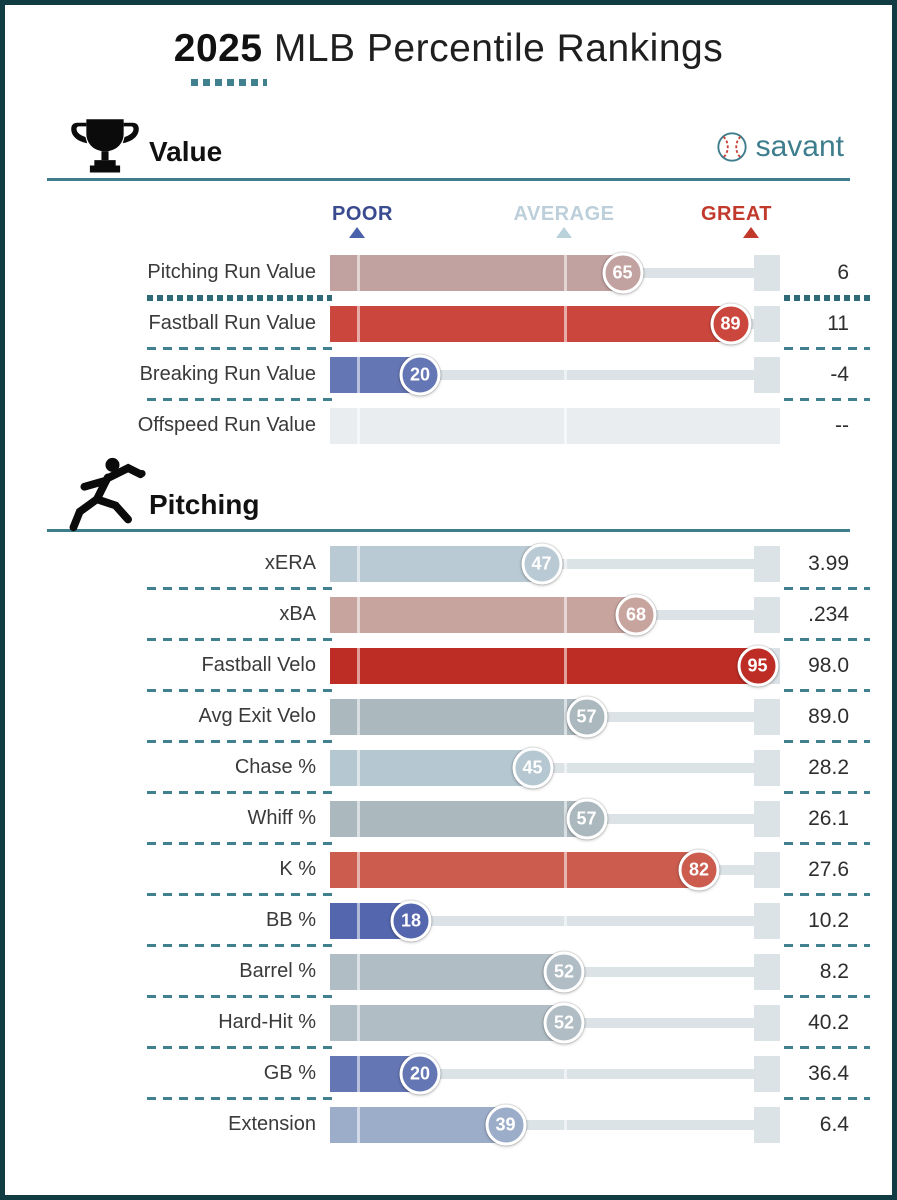  What do you see at coordinates (555, 1124) in the screenshot?
I see `percentile-bar: 39` at bounding box center [555, 1124].